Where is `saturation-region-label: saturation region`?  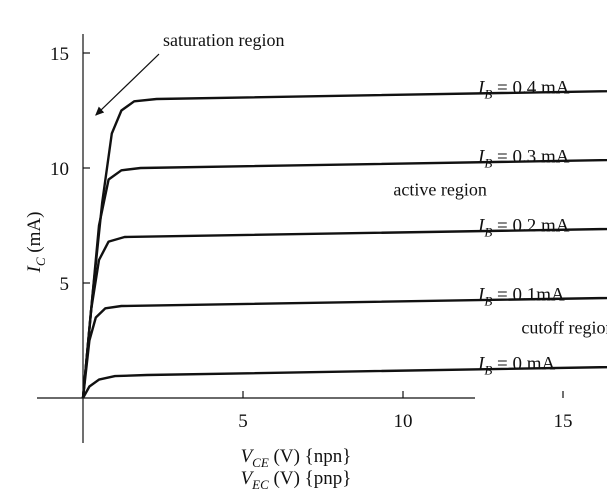 saturation-region-label: saturation region is located at coordinates (223, 40).